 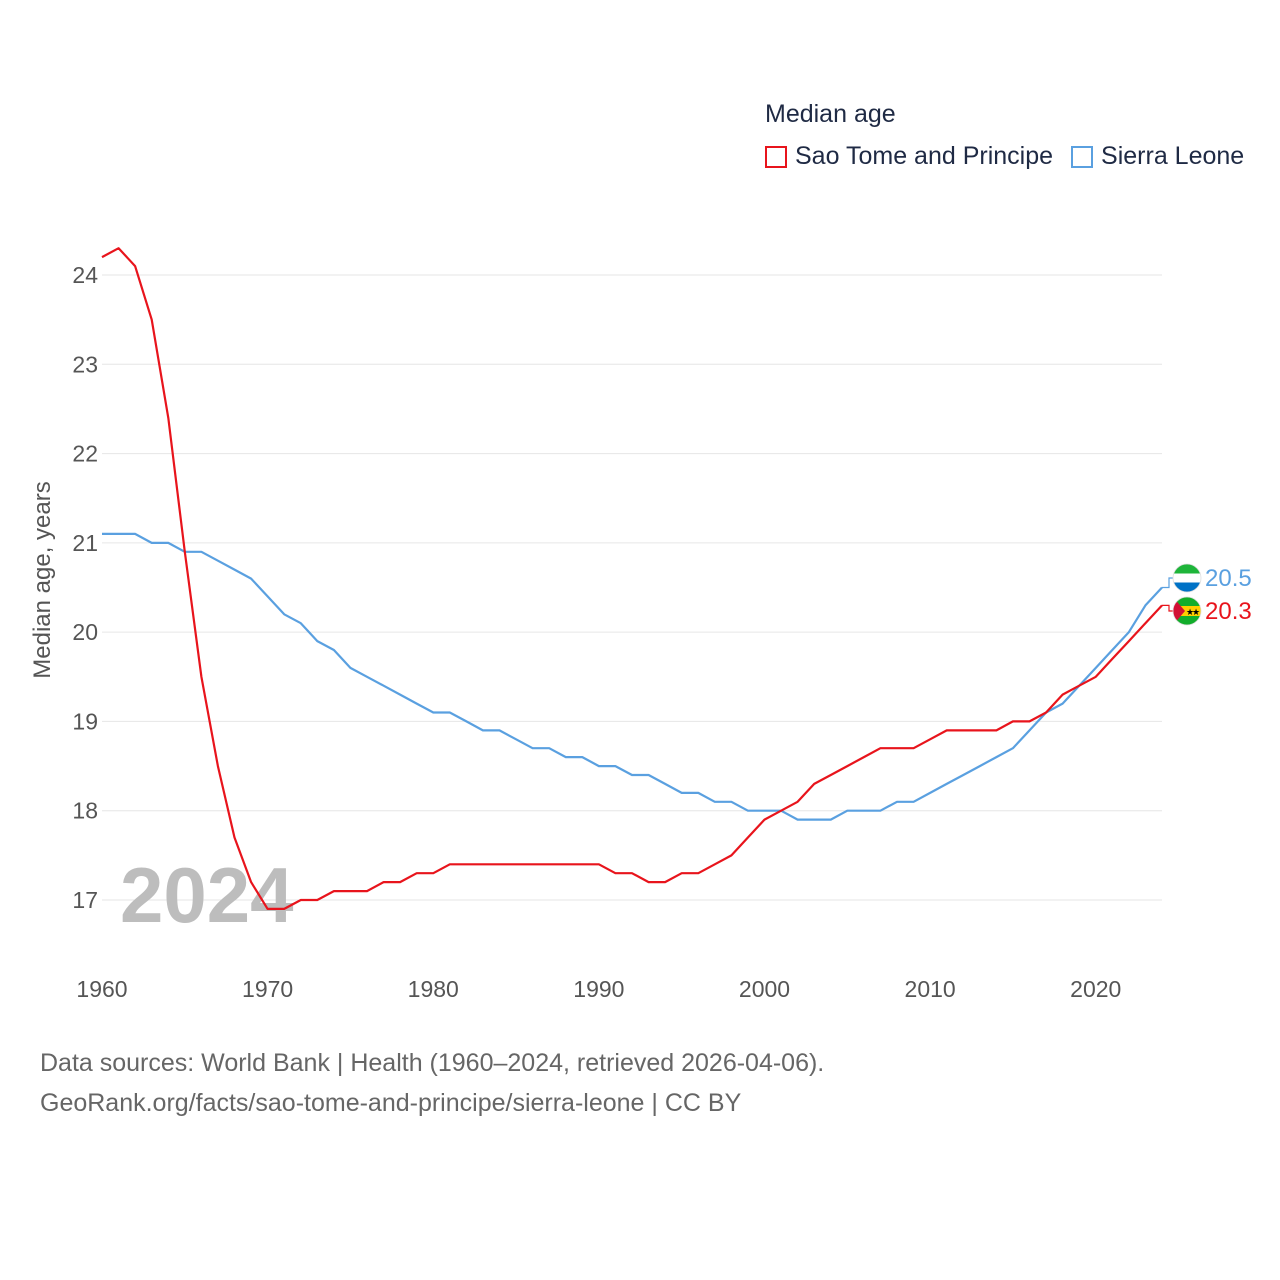 I want to click on year-watermark: 2024, so click(x=207, y=895).